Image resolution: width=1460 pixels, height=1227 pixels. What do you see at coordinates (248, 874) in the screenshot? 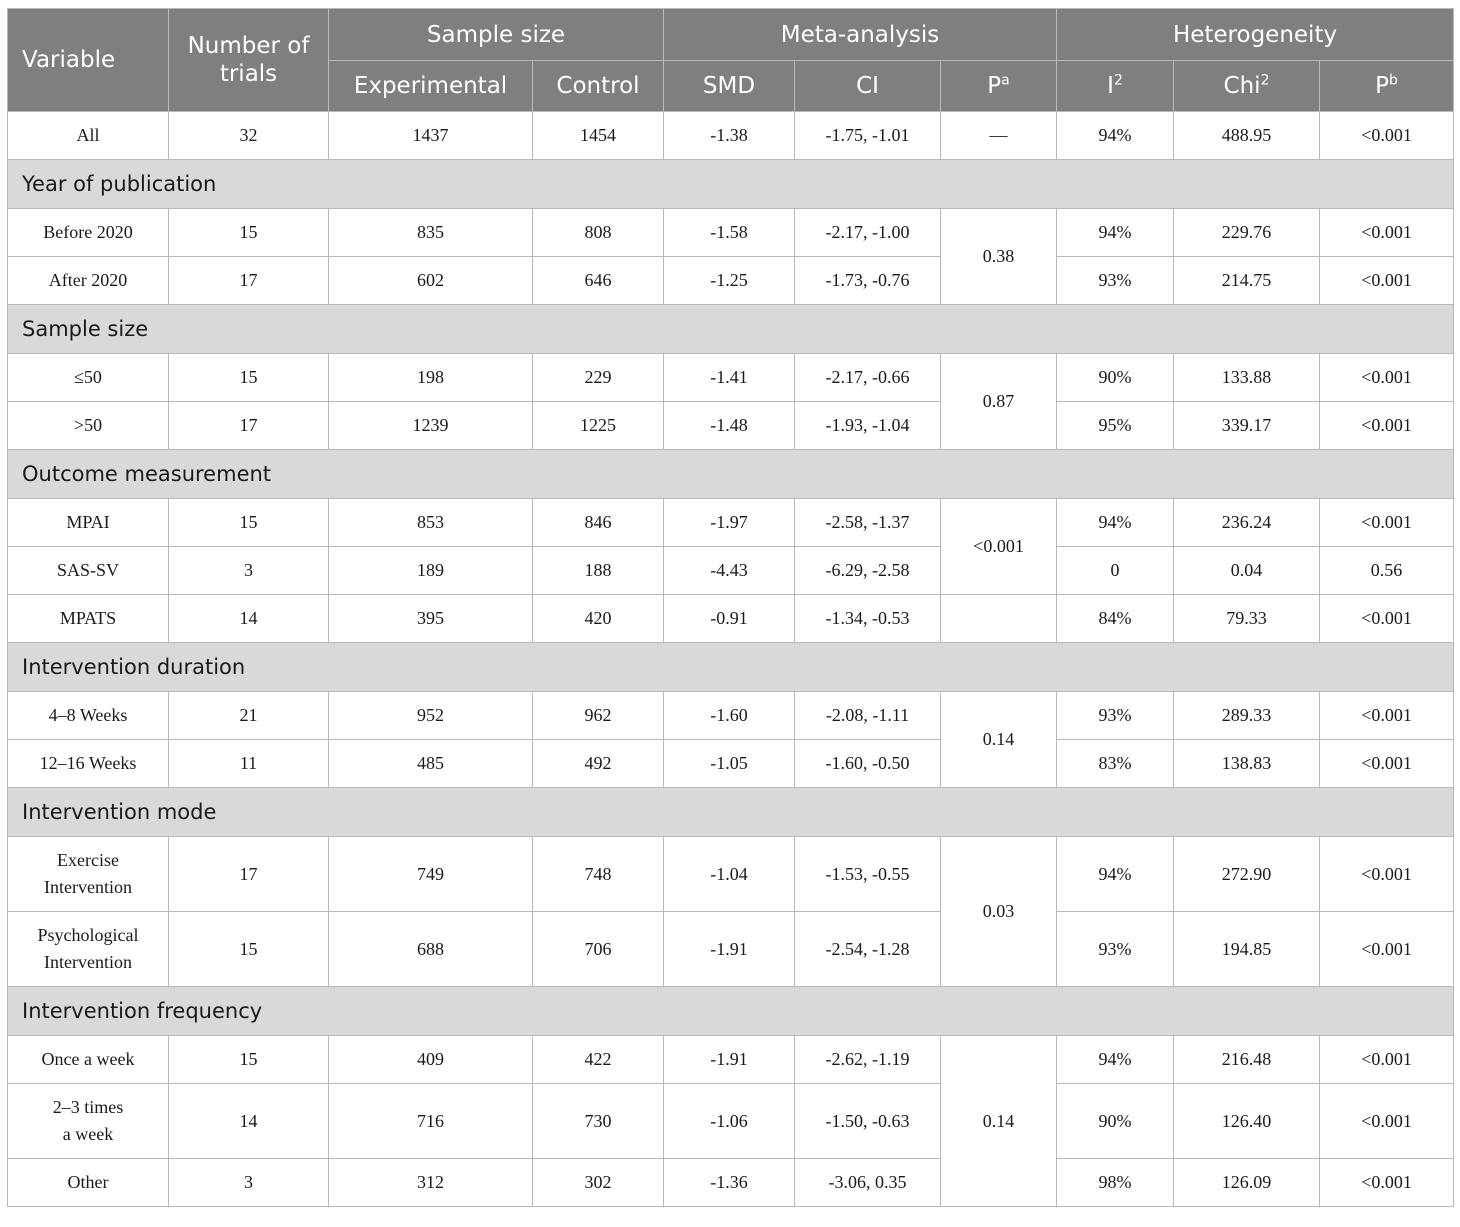
I see `cell-trials: 17` at bounding box center [248, 874].